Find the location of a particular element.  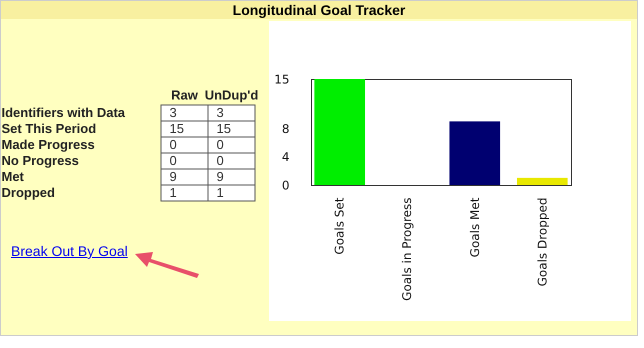

y-tick-label: No Progress is located at coordinates (40, 160).